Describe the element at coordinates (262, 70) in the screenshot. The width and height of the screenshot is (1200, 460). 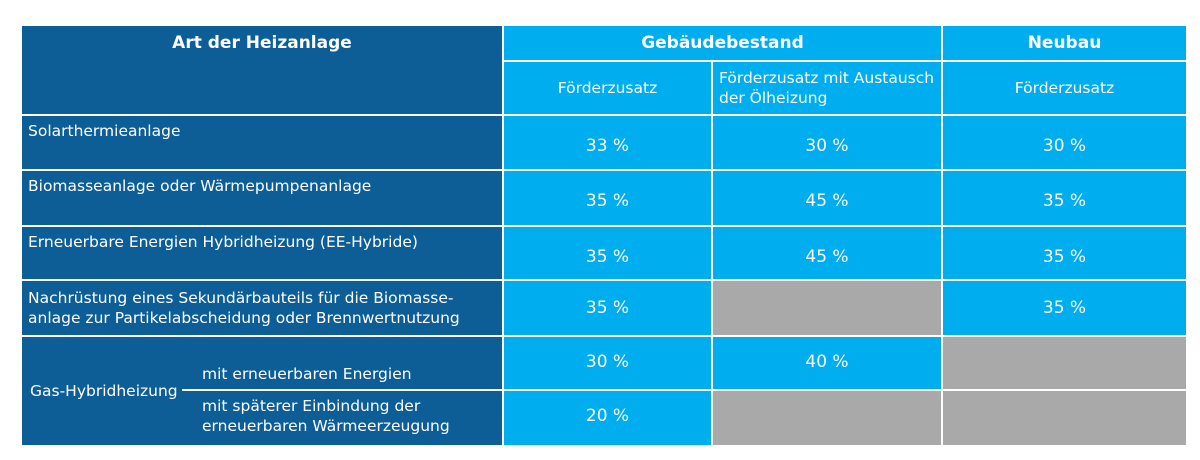
I see `header-heating-type: Art der Heizanlage` at that location.